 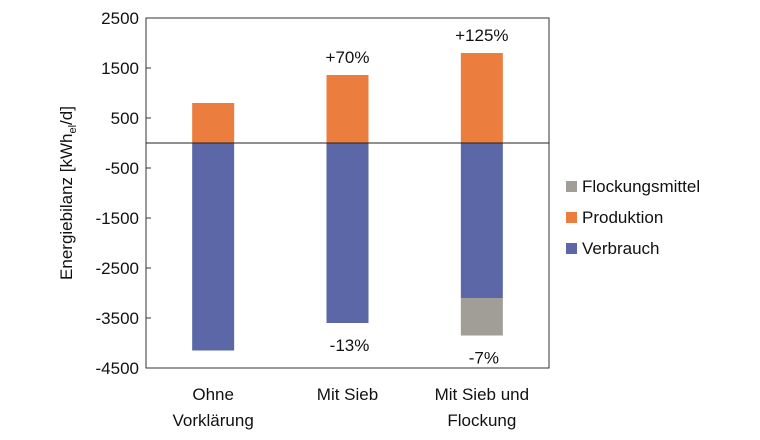 I want to click on y-tick-label: -1500, so click(x=117, y=218).